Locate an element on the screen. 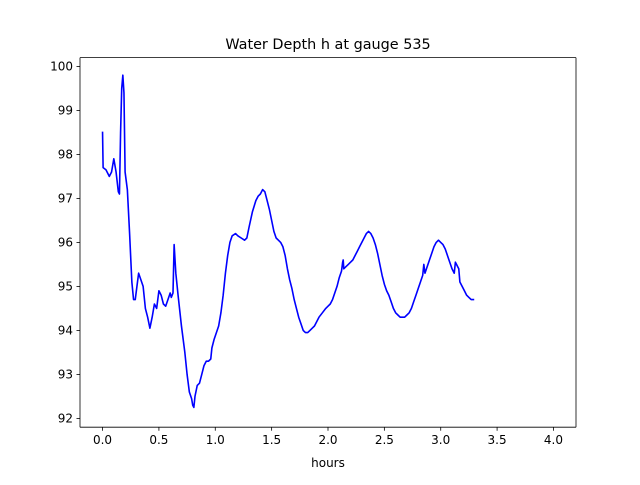  y-tick-label: 98 is located at coordinates (65, 155).